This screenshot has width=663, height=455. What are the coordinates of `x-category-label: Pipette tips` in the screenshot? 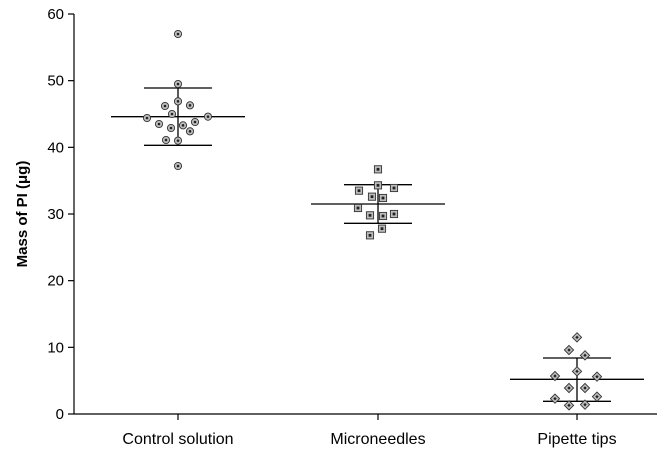 It's located at (576, 439).